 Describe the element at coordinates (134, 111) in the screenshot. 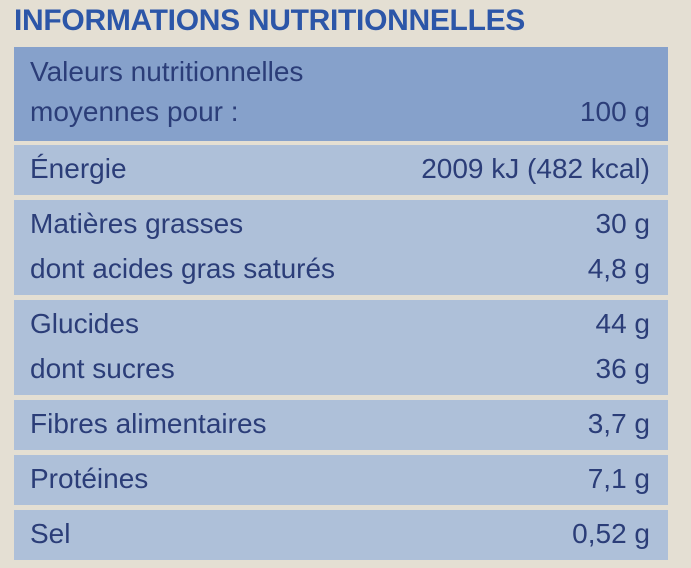

I see `header-label: moyennes pour :` at that location.